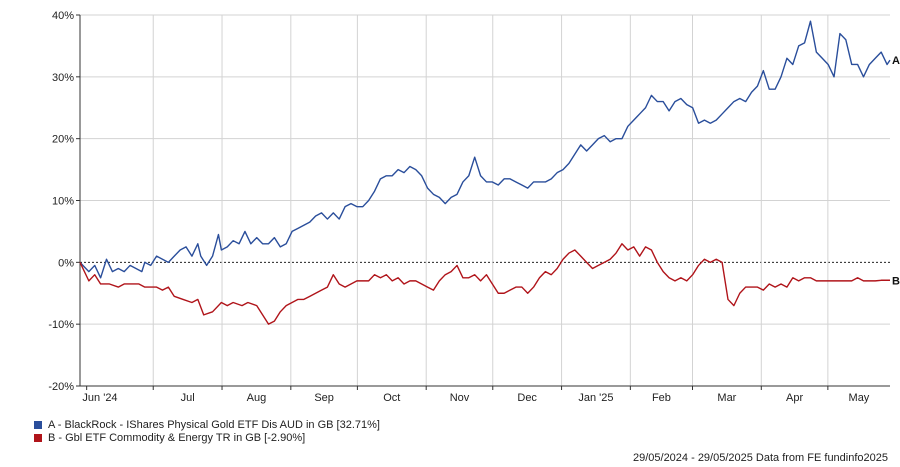 The height and width of the screenshot is (467, 900). What do you see at coordinates (324, 398) in the screenshot?
I see `x-tick-label: Sep` at bounding box center [324, 398].